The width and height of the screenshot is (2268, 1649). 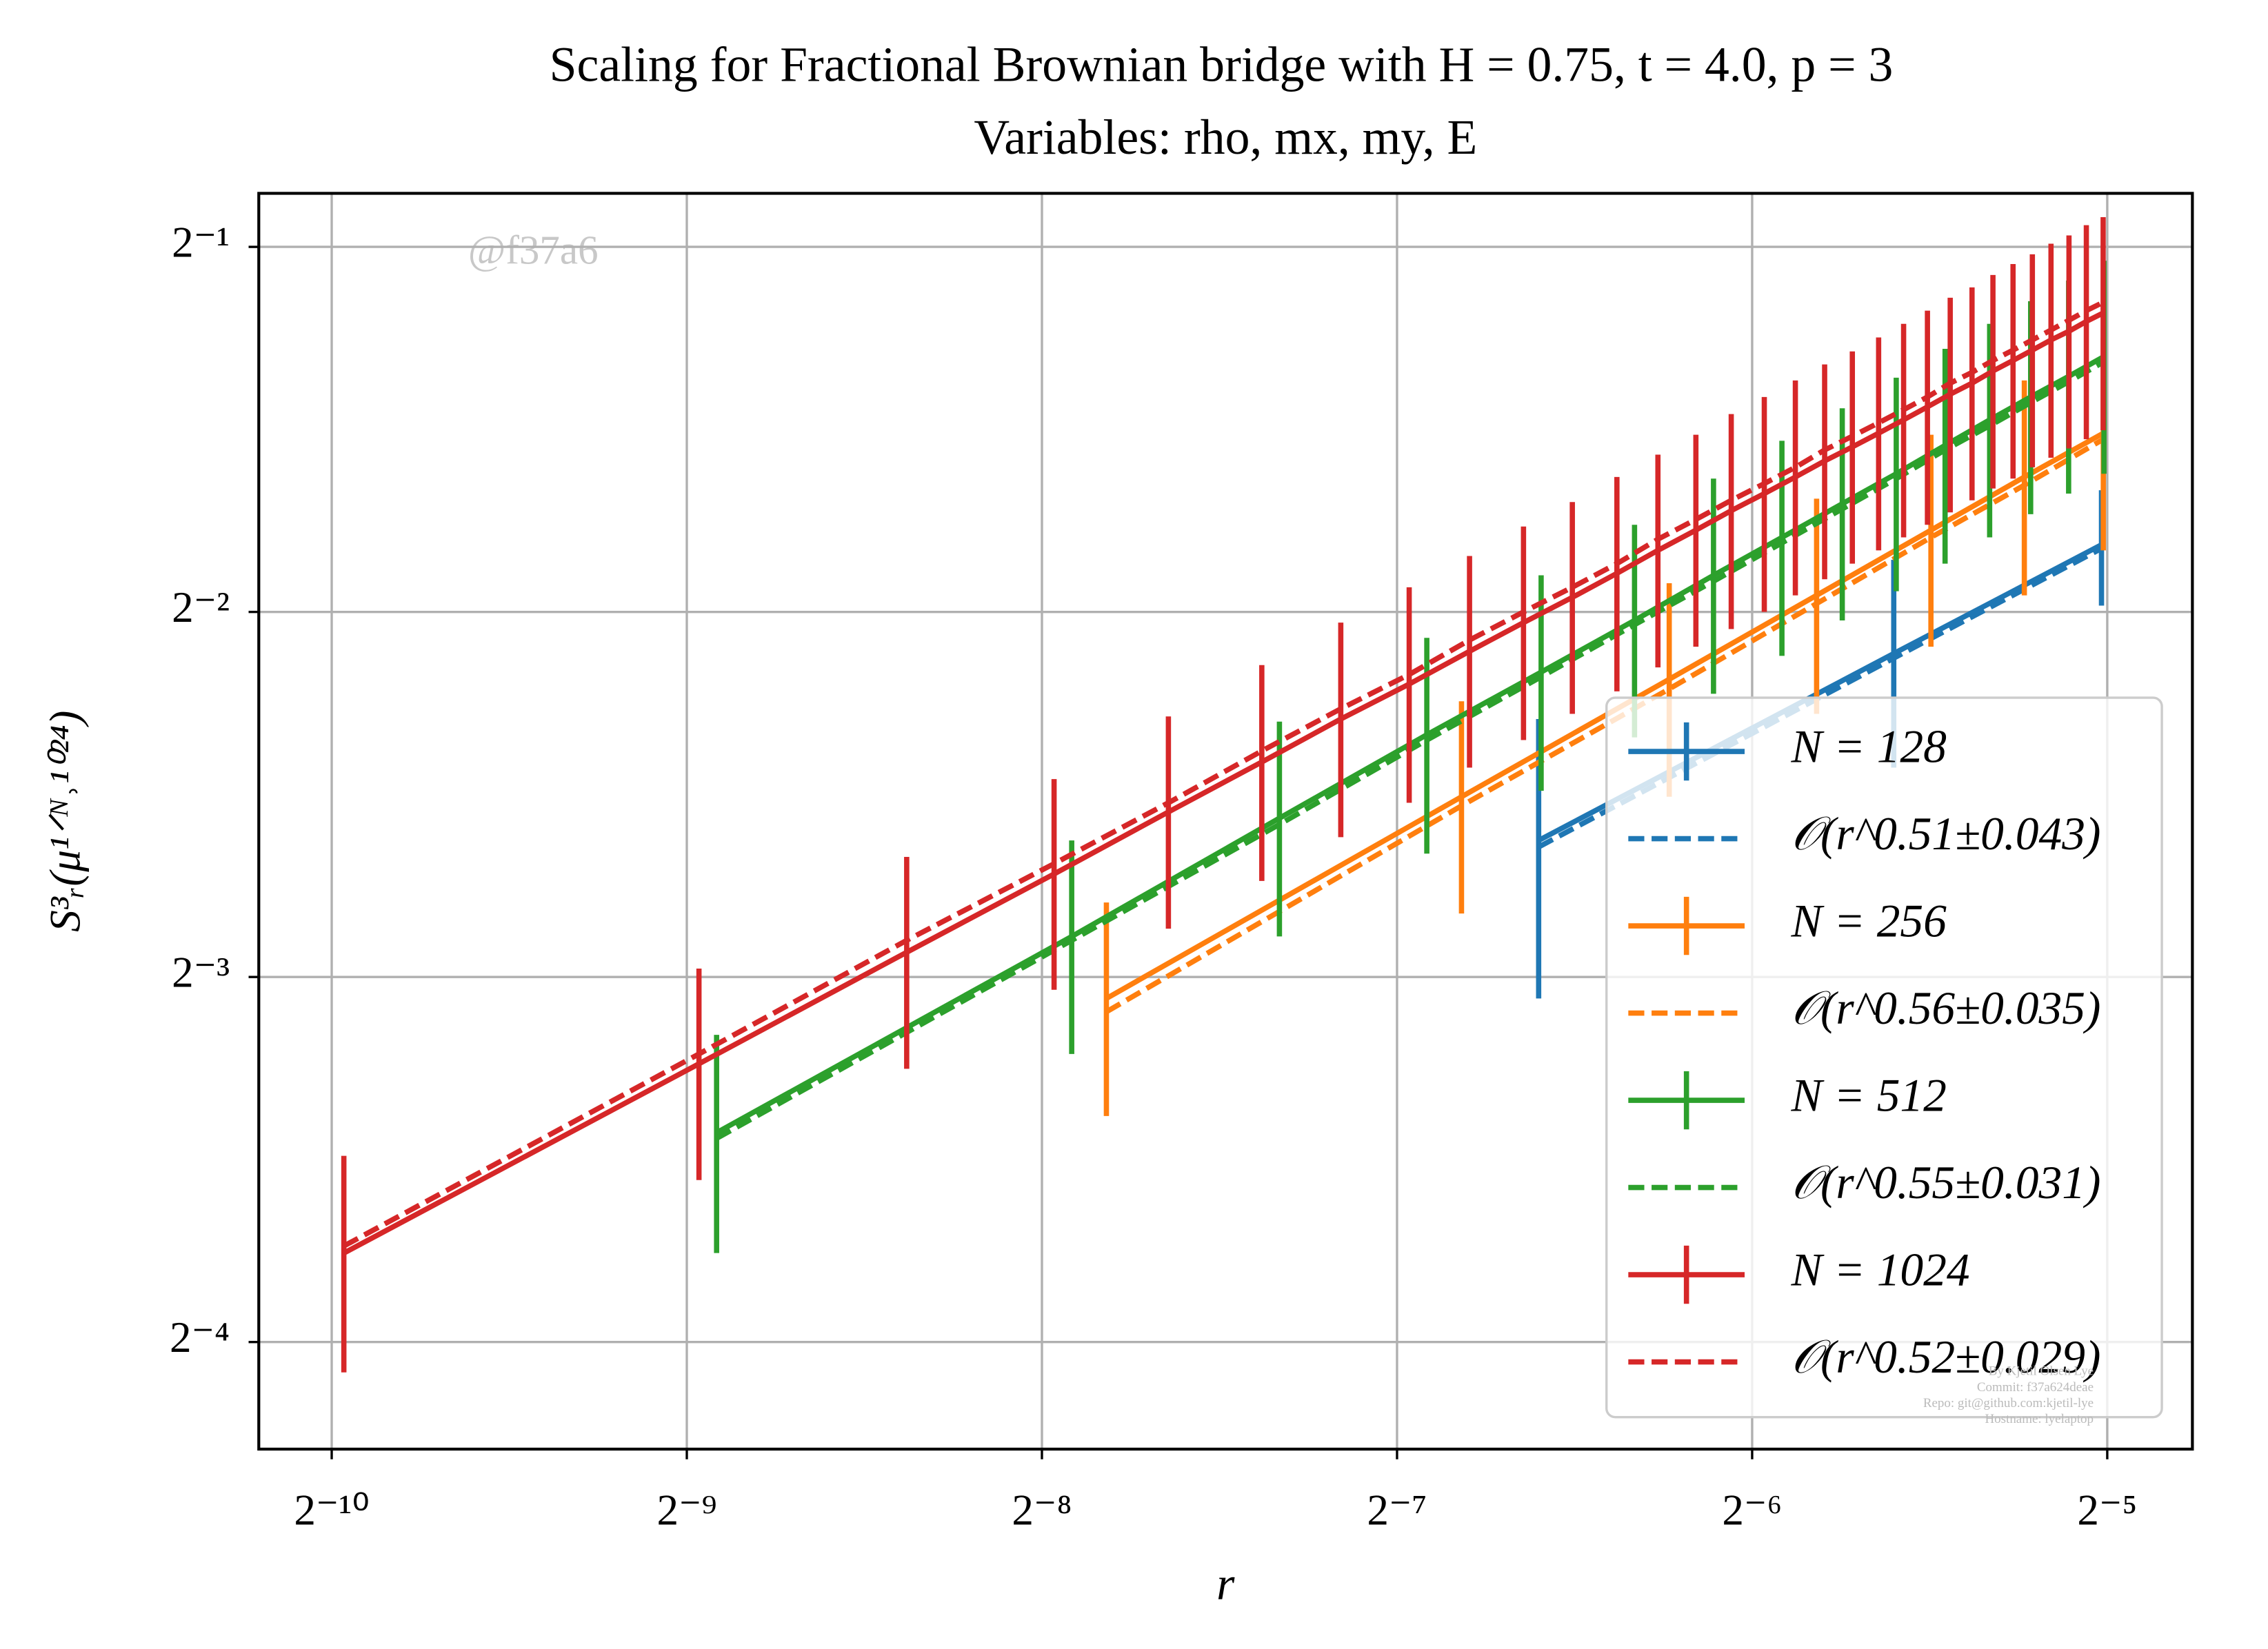 What do you see at coordinates (1945, 1182) in the screenshot?
I see `legend-label: 𝒪(r^0.55±0.031)` at bounding box center [1945, 1182].